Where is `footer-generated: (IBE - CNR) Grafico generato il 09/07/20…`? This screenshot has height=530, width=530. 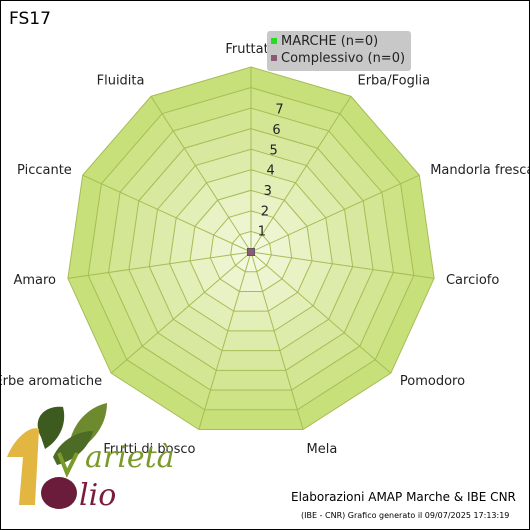
footer-generated: (IBE - CNR) Grafico generato il 09/07/20… is located at coordinates (405, 515).